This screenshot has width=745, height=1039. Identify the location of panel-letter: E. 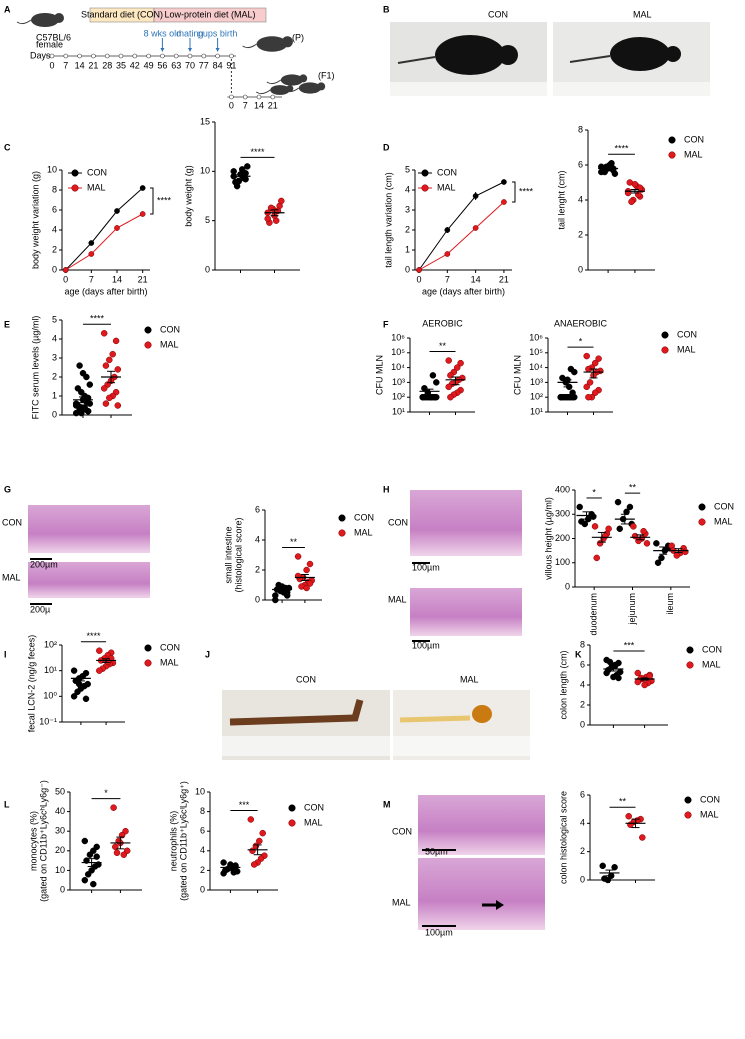
(7, 324).